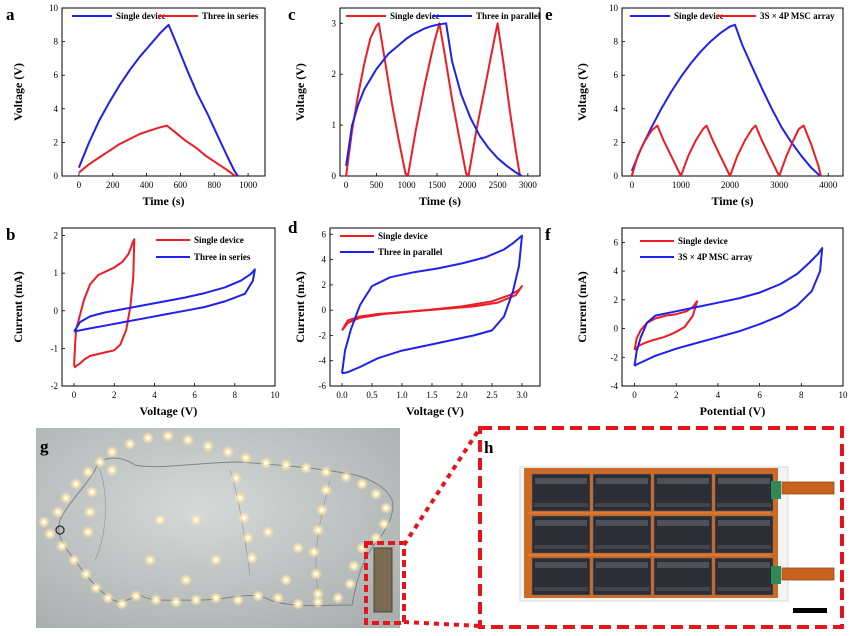 Image resolution: width=850 pixels, height=636 pixels. What do you see at coordinates (462, 395) in the screenshot?
I see `x-tick-label: 2.0` at bounding box center [462, 395].